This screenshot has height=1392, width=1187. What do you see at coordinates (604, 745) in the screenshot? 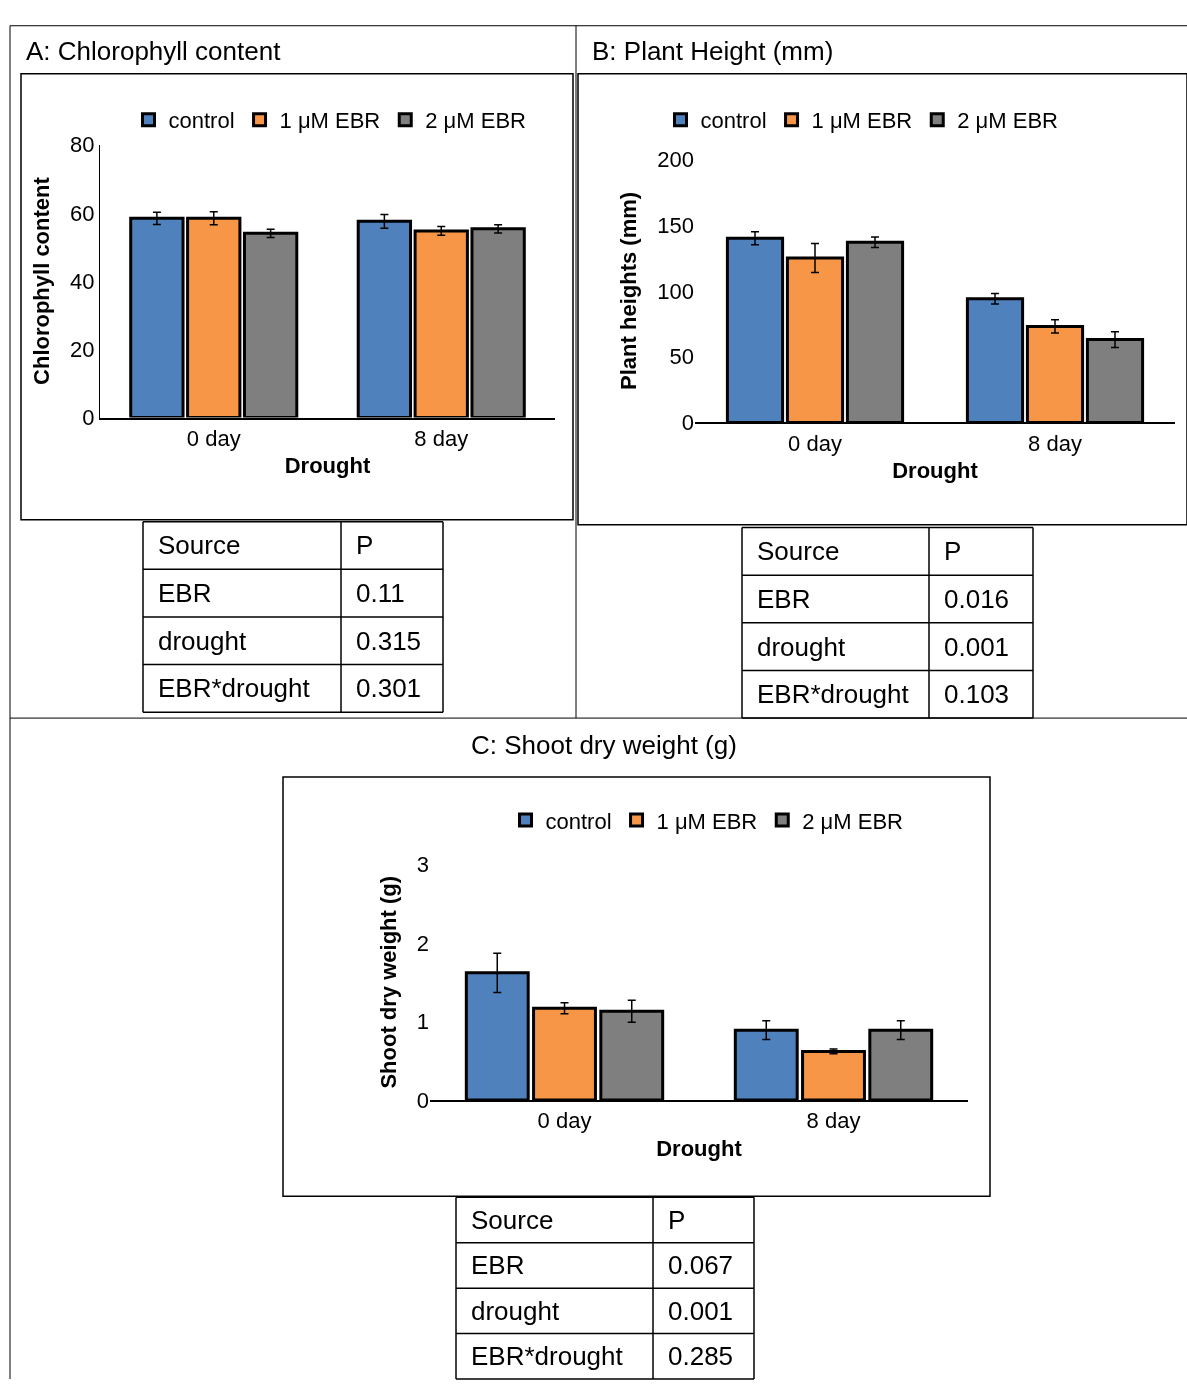
I see `chart-title: C: Shoot dry weight (g)` at bounding box center [604, 745].